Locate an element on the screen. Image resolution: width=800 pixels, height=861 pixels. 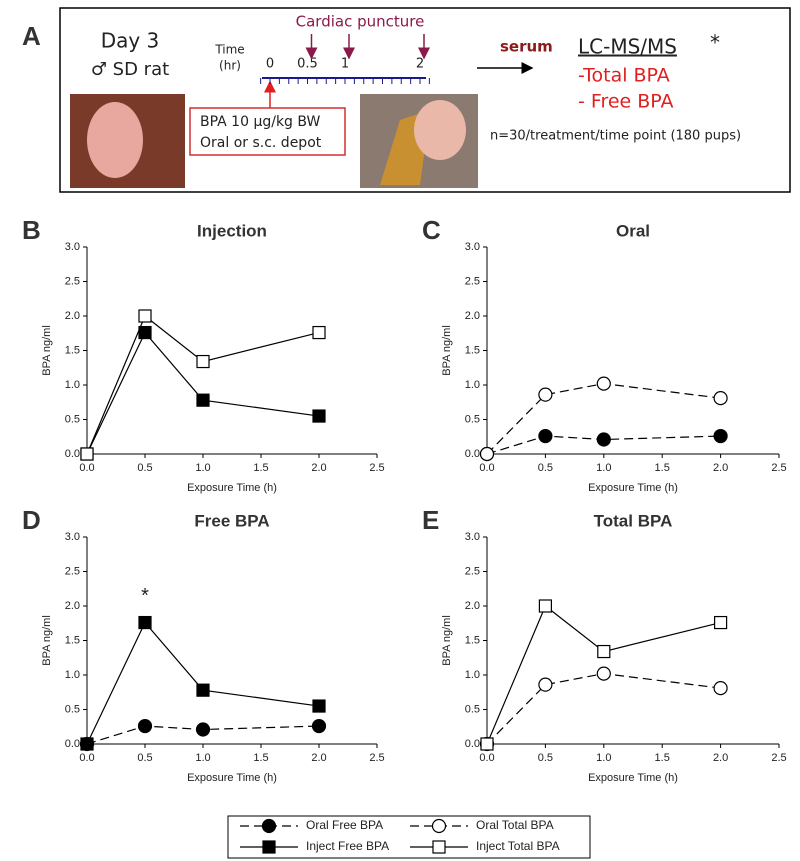
day: Day 3 is located at coordinates (130, 41).